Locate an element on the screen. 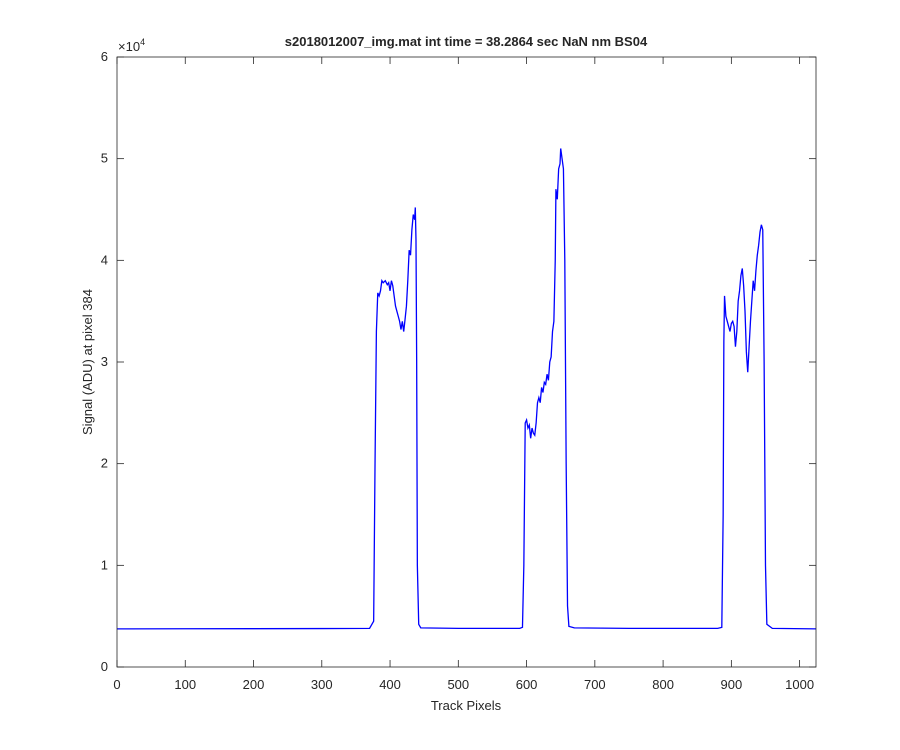  x-tick-label: 200 is located at coordinates (254, 684).